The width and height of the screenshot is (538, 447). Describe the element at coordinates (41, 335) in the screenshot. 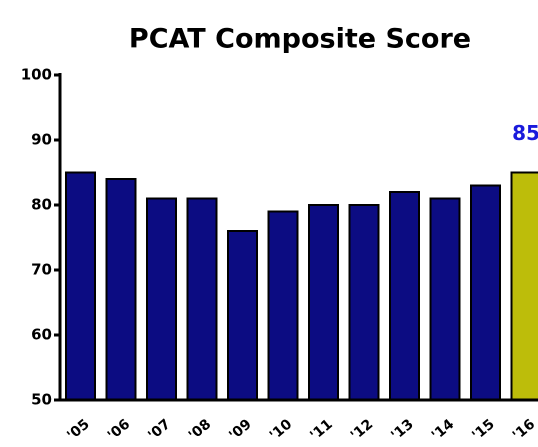

I see `y-tick-label: 60` at that location.